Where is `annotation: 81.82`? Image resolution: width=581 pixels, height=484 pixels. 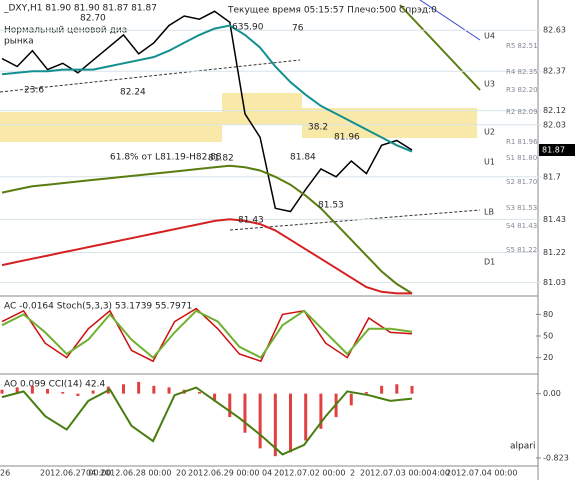 annotation: 81.82 is located at coordinates (221, 159).